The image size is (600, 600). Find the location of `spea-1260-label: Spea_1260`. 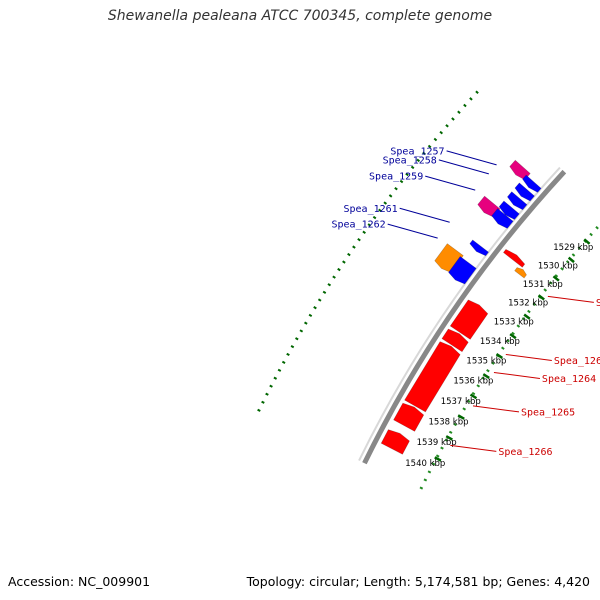

spea-1260-label: Spea_1260 is located at coordinates (598, 303).